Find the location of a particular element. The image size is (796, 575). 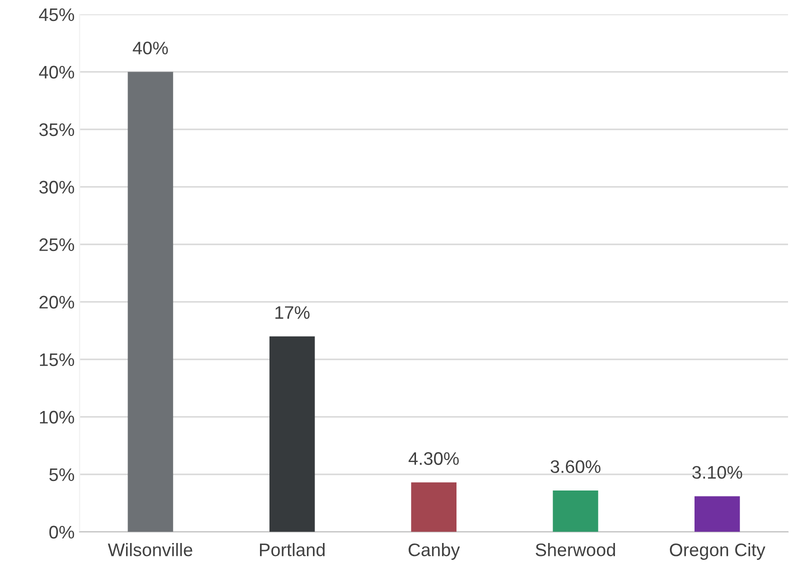

x-tick-label: Sherwood is located at coordinates (575, 549).